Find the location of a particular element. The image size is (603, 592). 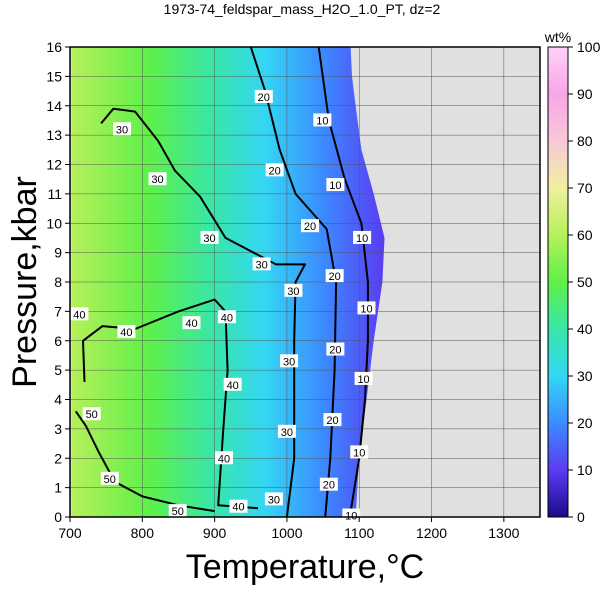

colorbar-tick-label: 50 is located at coordinates (585, 282).